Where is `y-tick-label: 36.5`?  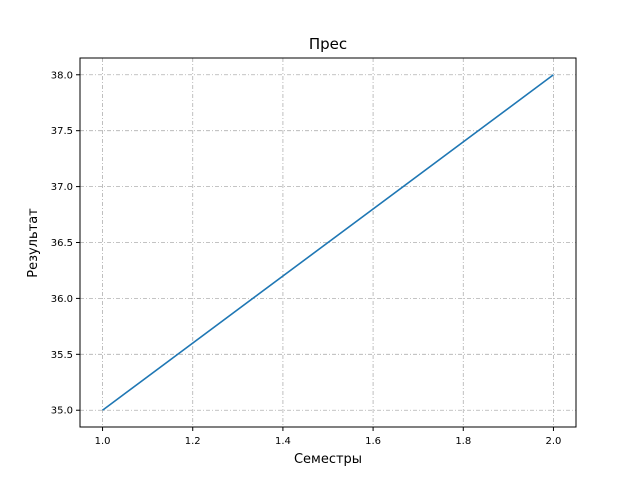
y-tick-label: 36.5 is located at coordinates (62, 243).